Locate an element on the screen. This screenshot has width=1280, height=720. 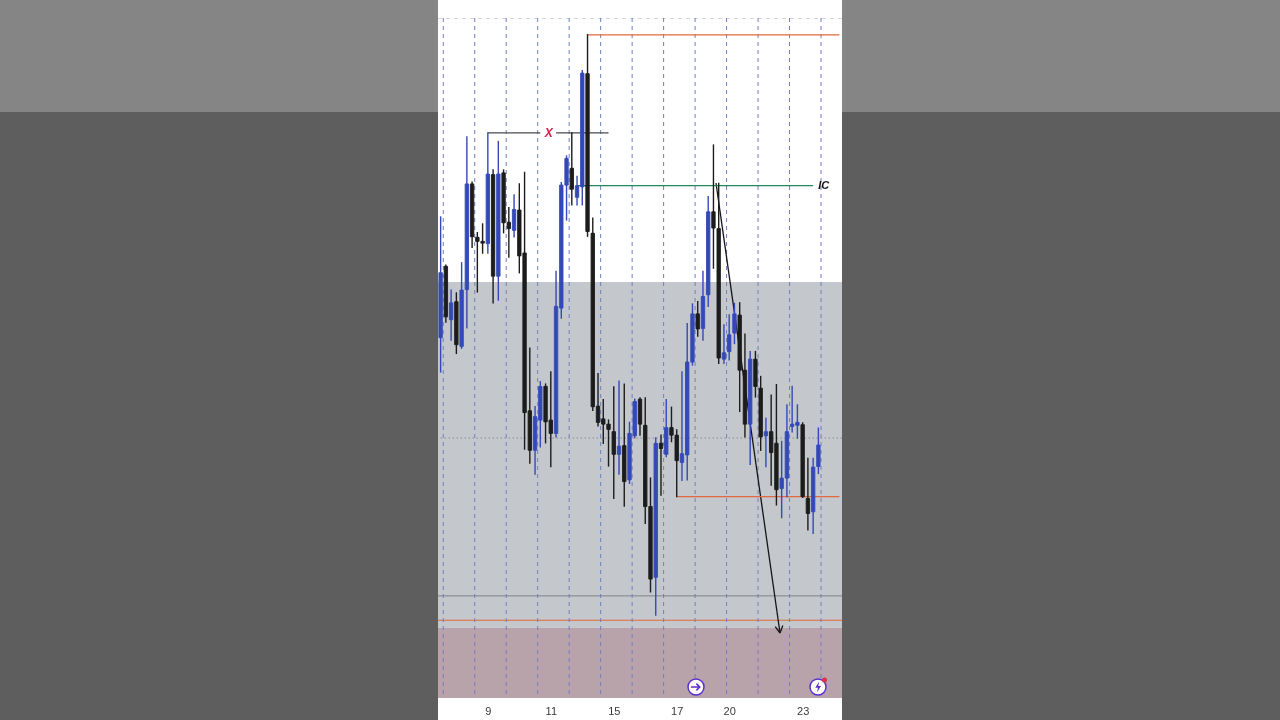
x-tick-label: 20 is located at coordinates (729, 710).